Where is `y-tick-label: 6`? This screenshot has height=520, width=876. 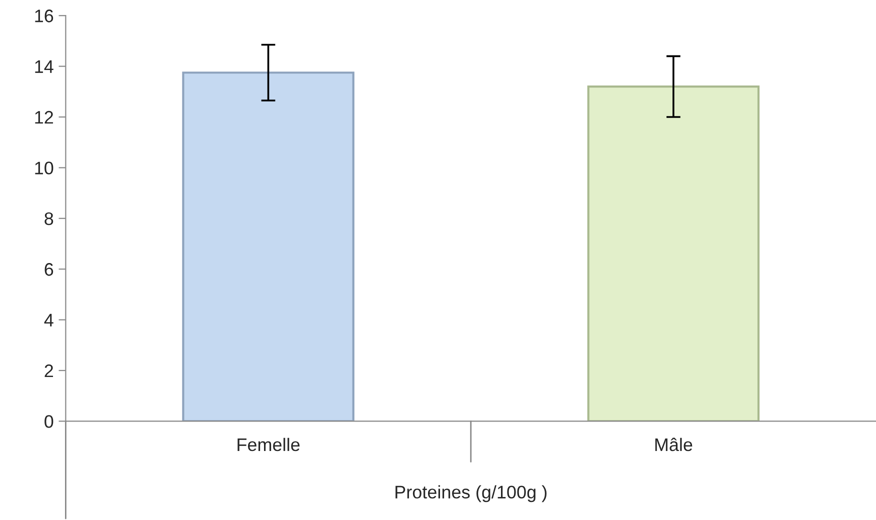
y-tick-label: 6 is located at coordinates (49, 269).